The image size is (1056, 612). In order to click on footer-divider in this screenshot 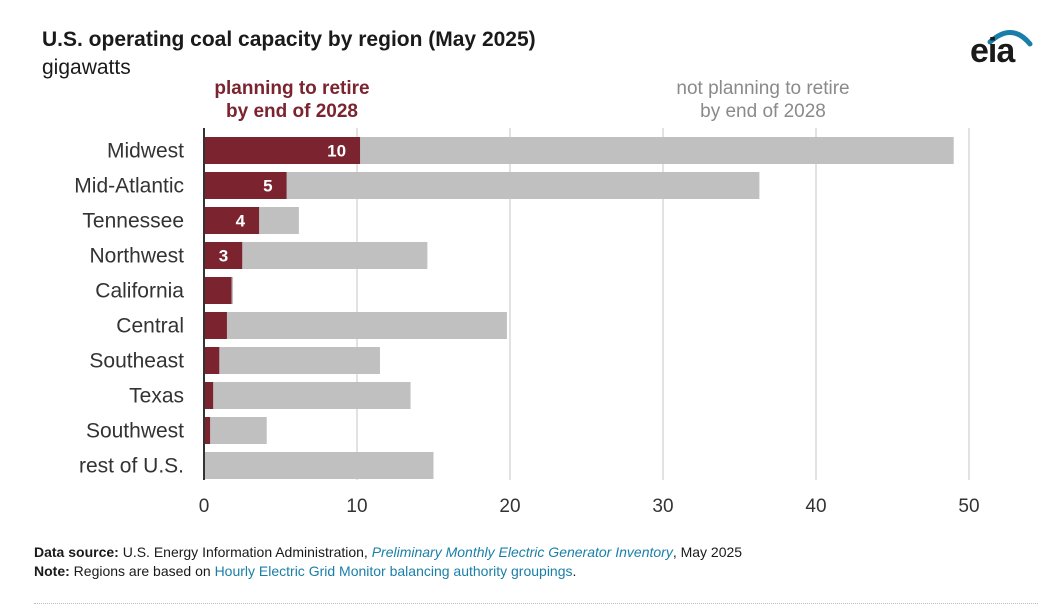, I will do `click(536, 603)`.